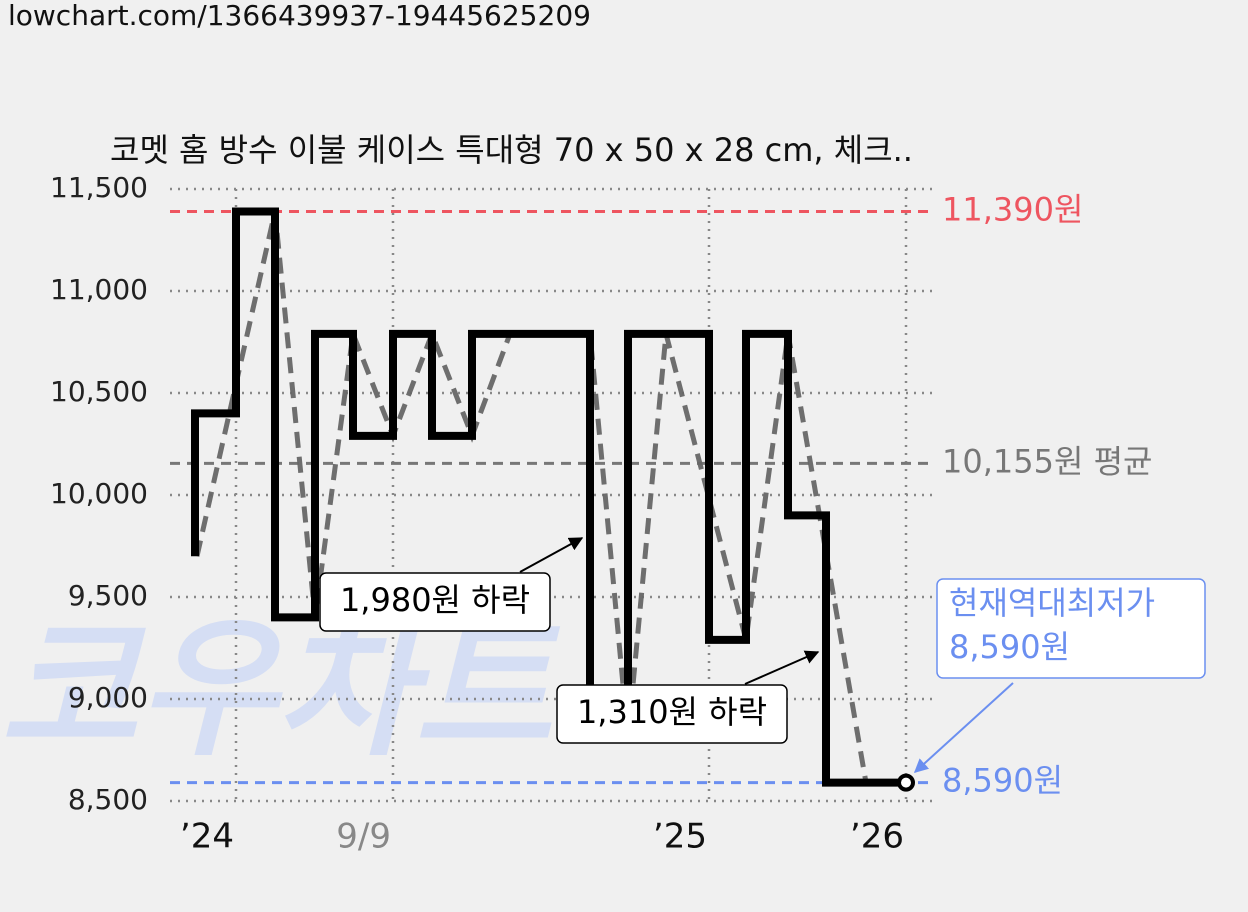 This screenshot has width=1248, height=912. What do you see at coordinates (108, 799) in the screenshot?
I see `y-tick-label: 8,500` at bounding box center [108, 799].